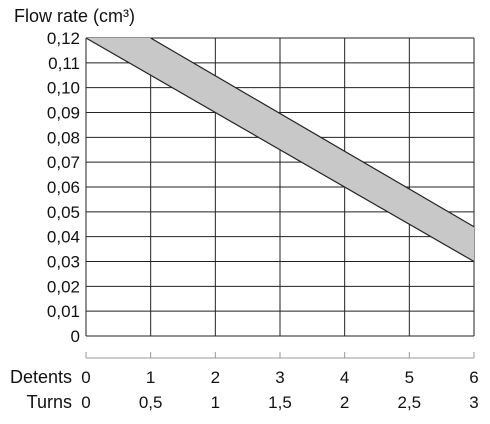 This screenshot has height=424, width=490. Describe the element at coordinates (63, 162) in the screenshot. I see `y-tick-label: 0,07` at that location.